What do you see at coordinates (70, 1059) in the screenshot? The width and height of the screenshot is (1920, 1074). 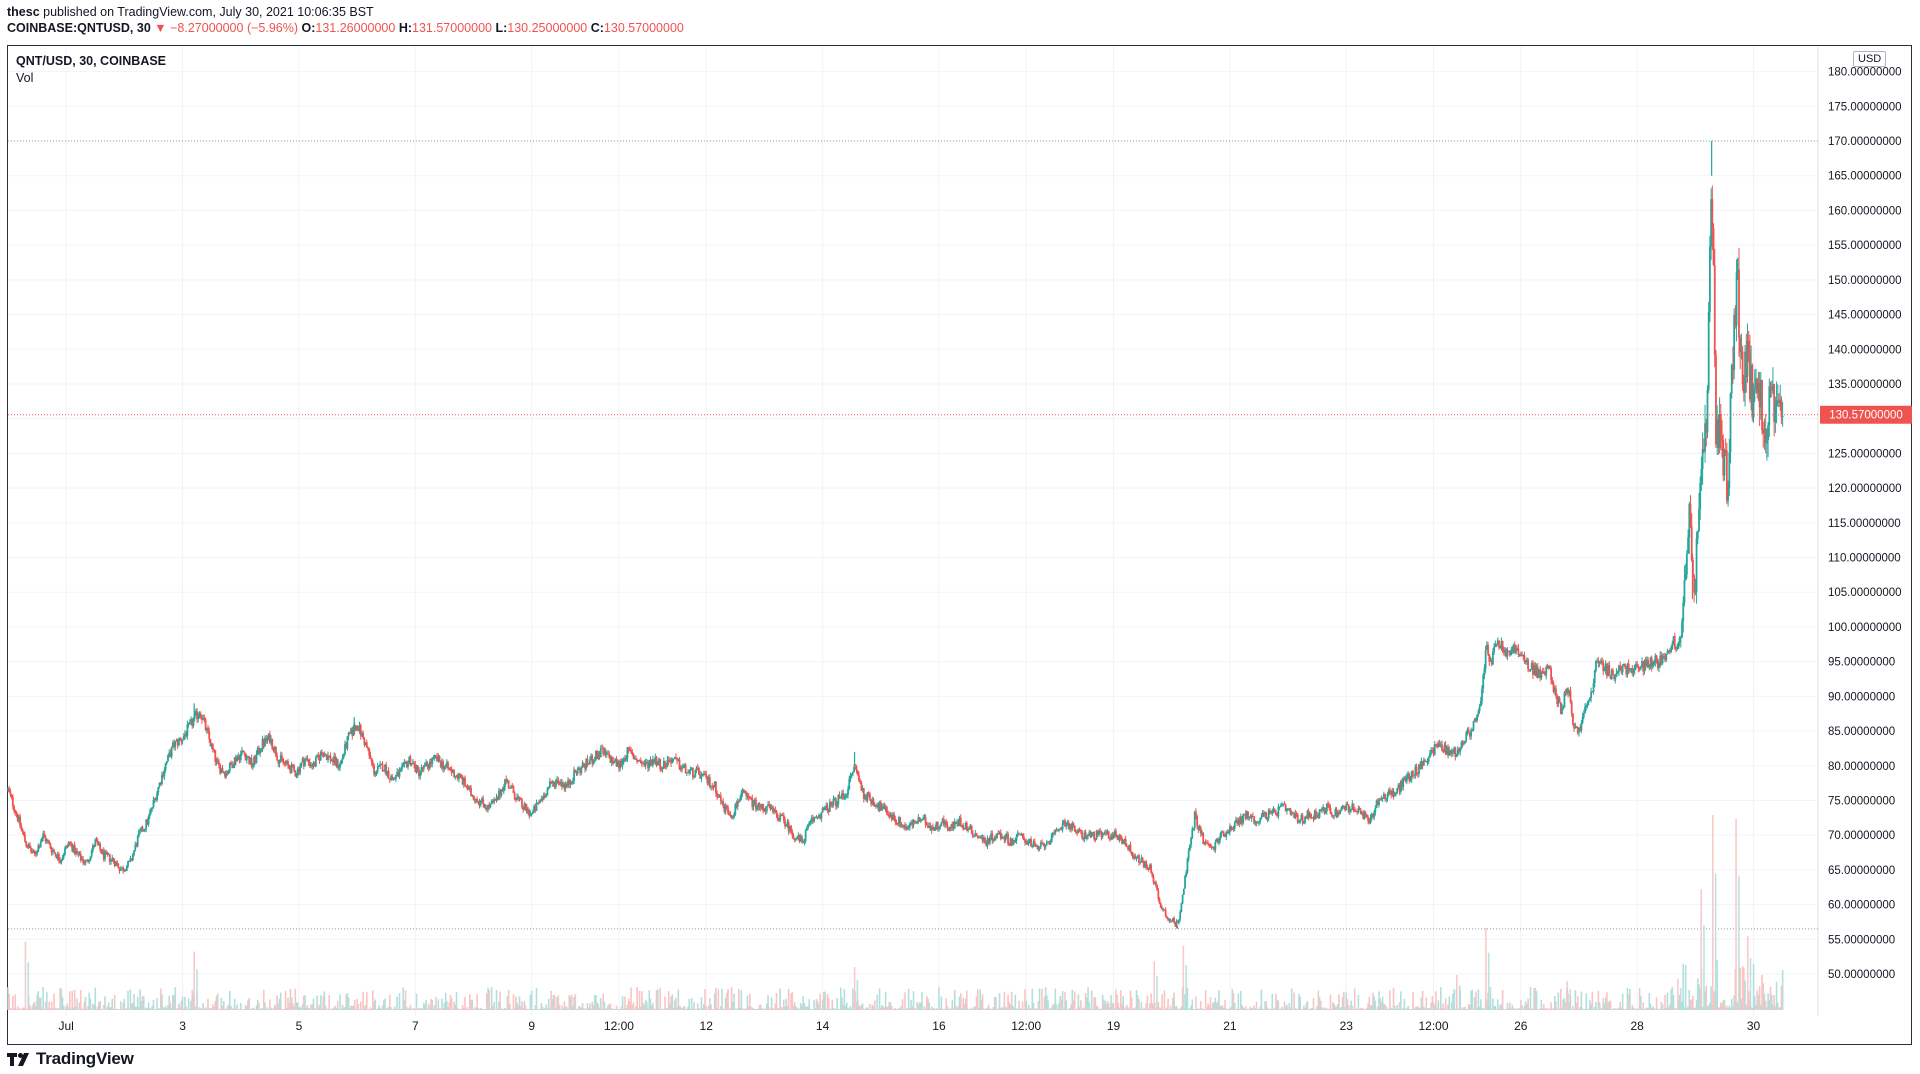 I see `footer-brand: TradingView` at bounding box center [70, 1059].